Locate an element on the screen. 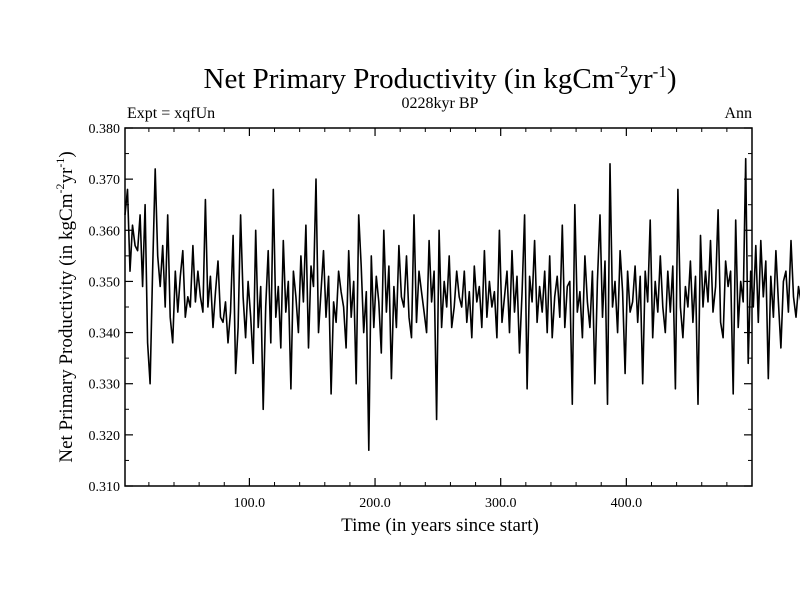 The height and width of the screenshot is (600, 800). chart-title: Net Primary Productivity (in kgCm-2yr-1) is located at coordinates (440, 78).